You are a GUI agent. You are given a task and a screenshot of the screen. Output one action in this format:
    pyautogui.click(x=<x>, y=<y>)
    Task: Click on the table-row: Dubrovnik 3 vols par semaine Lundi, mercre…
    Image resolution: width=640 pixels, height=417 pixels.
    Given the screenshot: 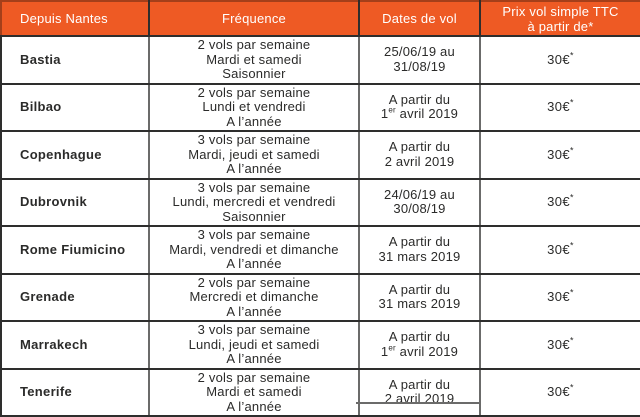 What is the action you would take?
    pyautogui.click(x=320, y=202)
    